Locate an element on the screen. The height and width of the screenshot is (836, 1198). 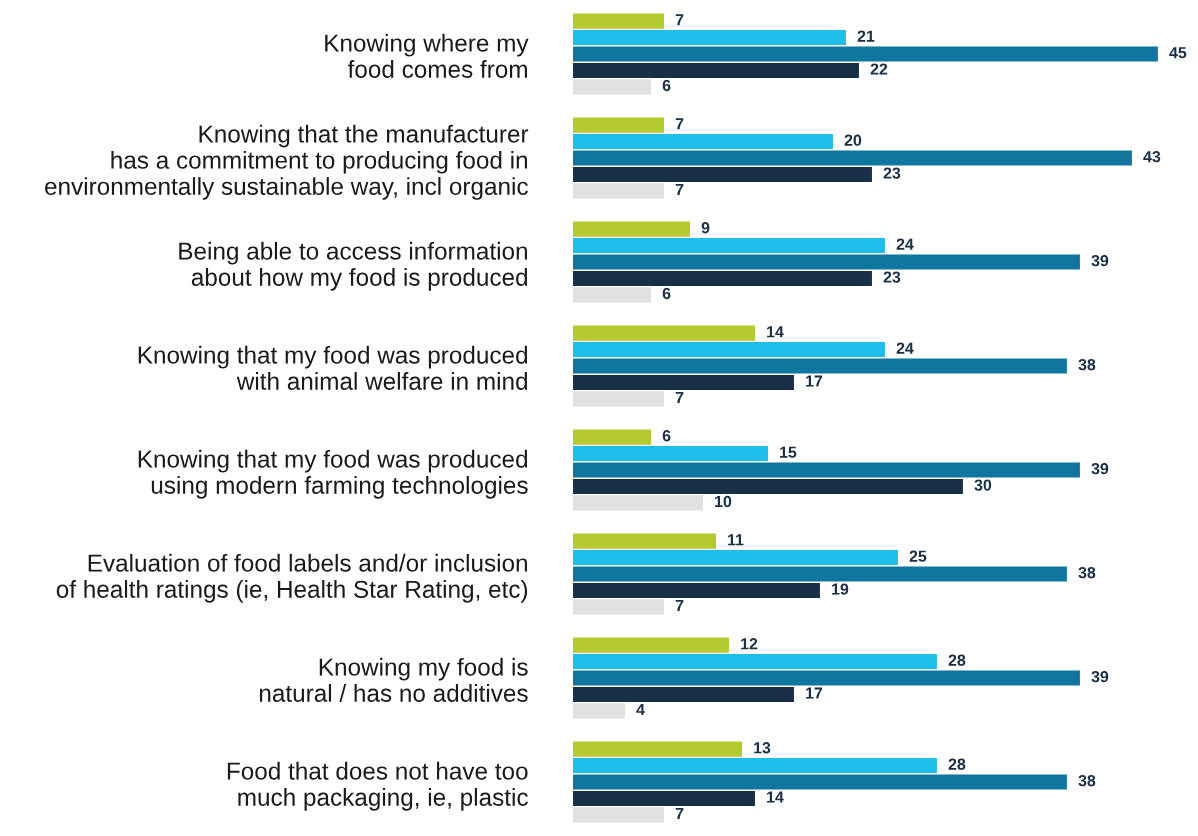
data-label: 21 is located at coordinates (866, 36).